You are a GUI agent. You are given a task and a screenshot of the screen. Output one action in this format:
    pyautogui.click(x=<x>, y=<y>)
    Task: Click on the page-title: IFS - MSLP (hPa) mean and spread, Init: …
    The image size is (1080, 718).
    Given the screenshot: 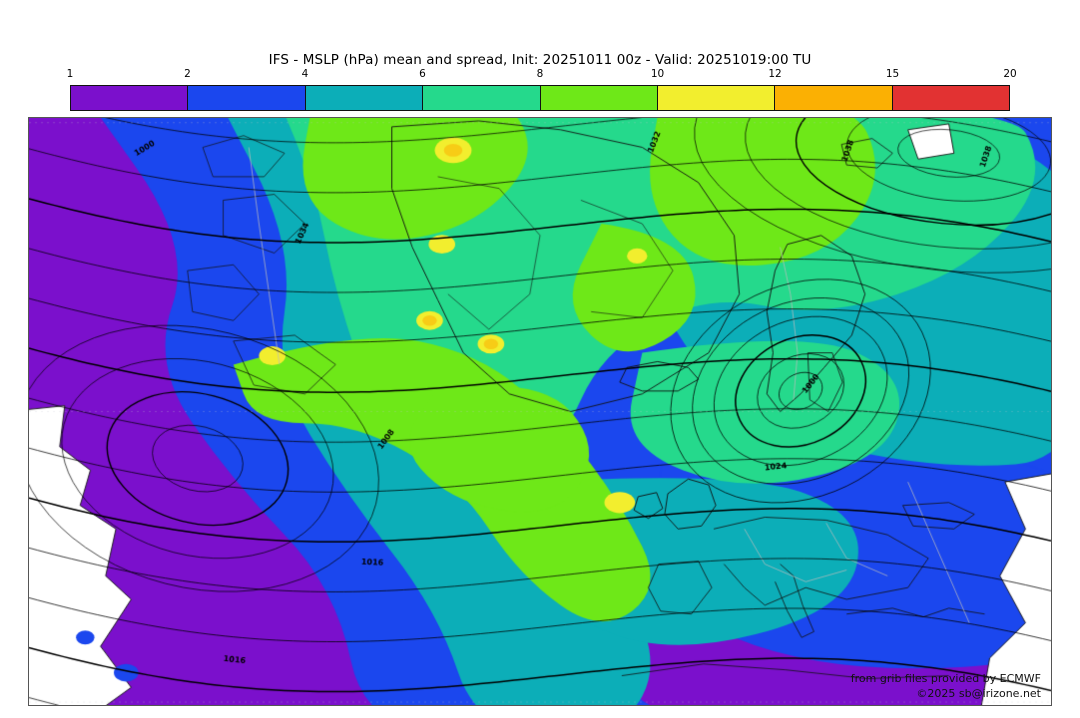 What is the action you would take?
    pyautogui.click(x=540, y=60)
    